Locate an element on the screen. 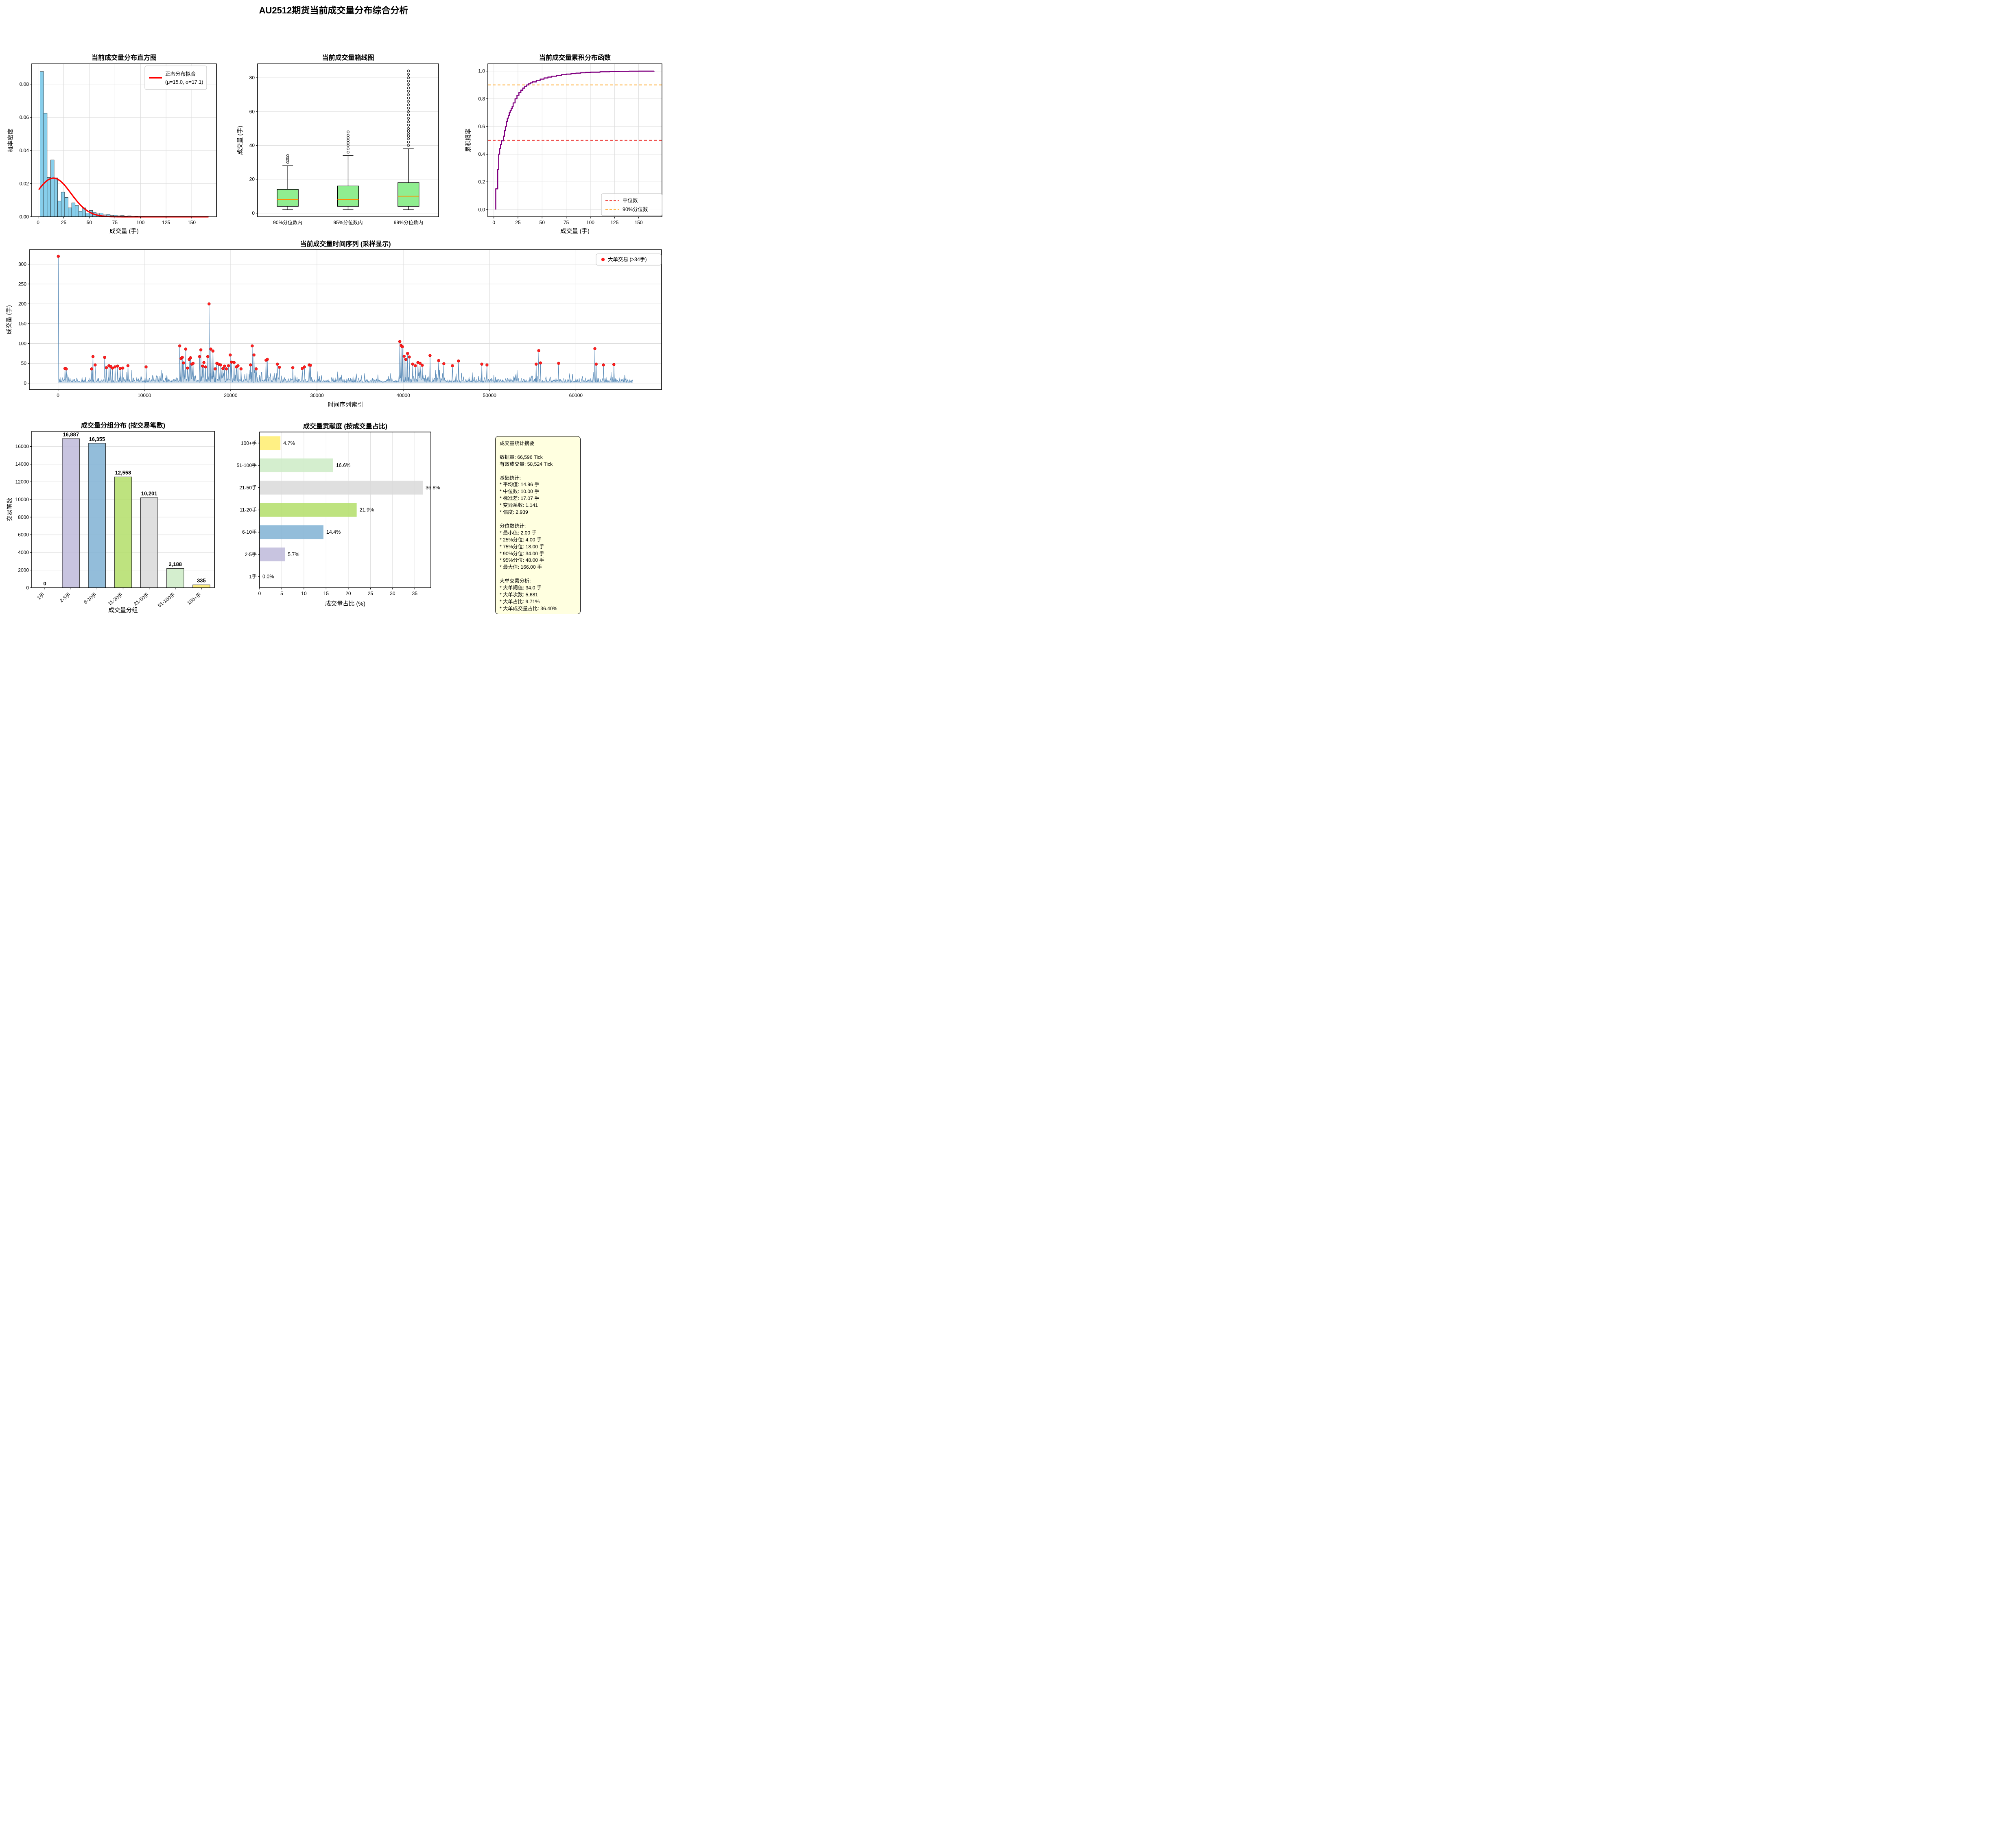 This screenshot has width=2001, height=1848. bar-value-label: 0.0% is located at coordinates (268, 577).